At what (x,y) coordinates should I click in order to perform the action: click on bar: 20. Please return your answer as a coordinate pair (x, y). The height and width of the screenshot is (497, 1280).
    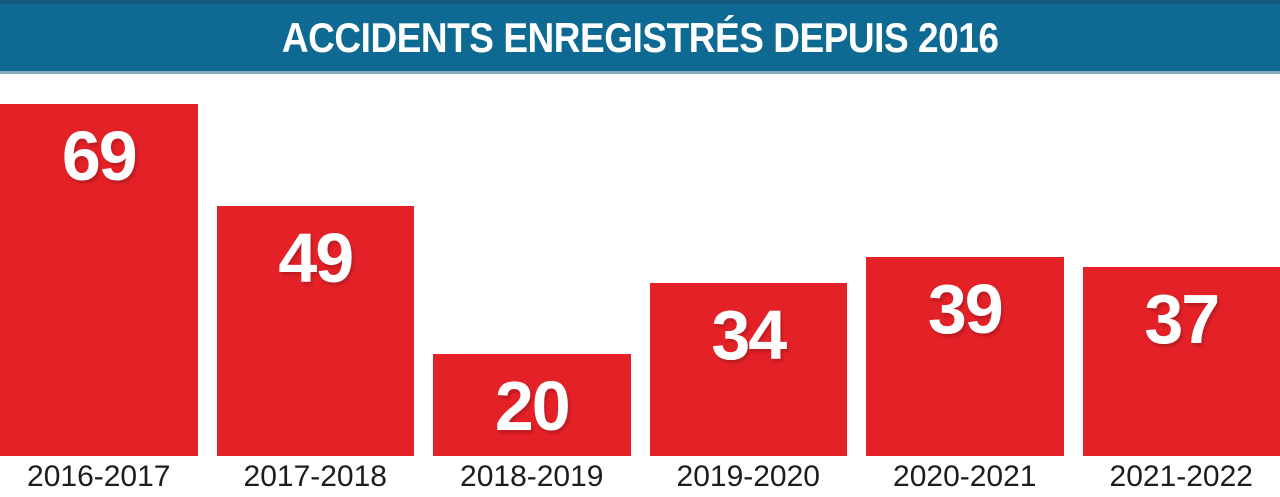
    Looking at the image, I should click on (532, 405).